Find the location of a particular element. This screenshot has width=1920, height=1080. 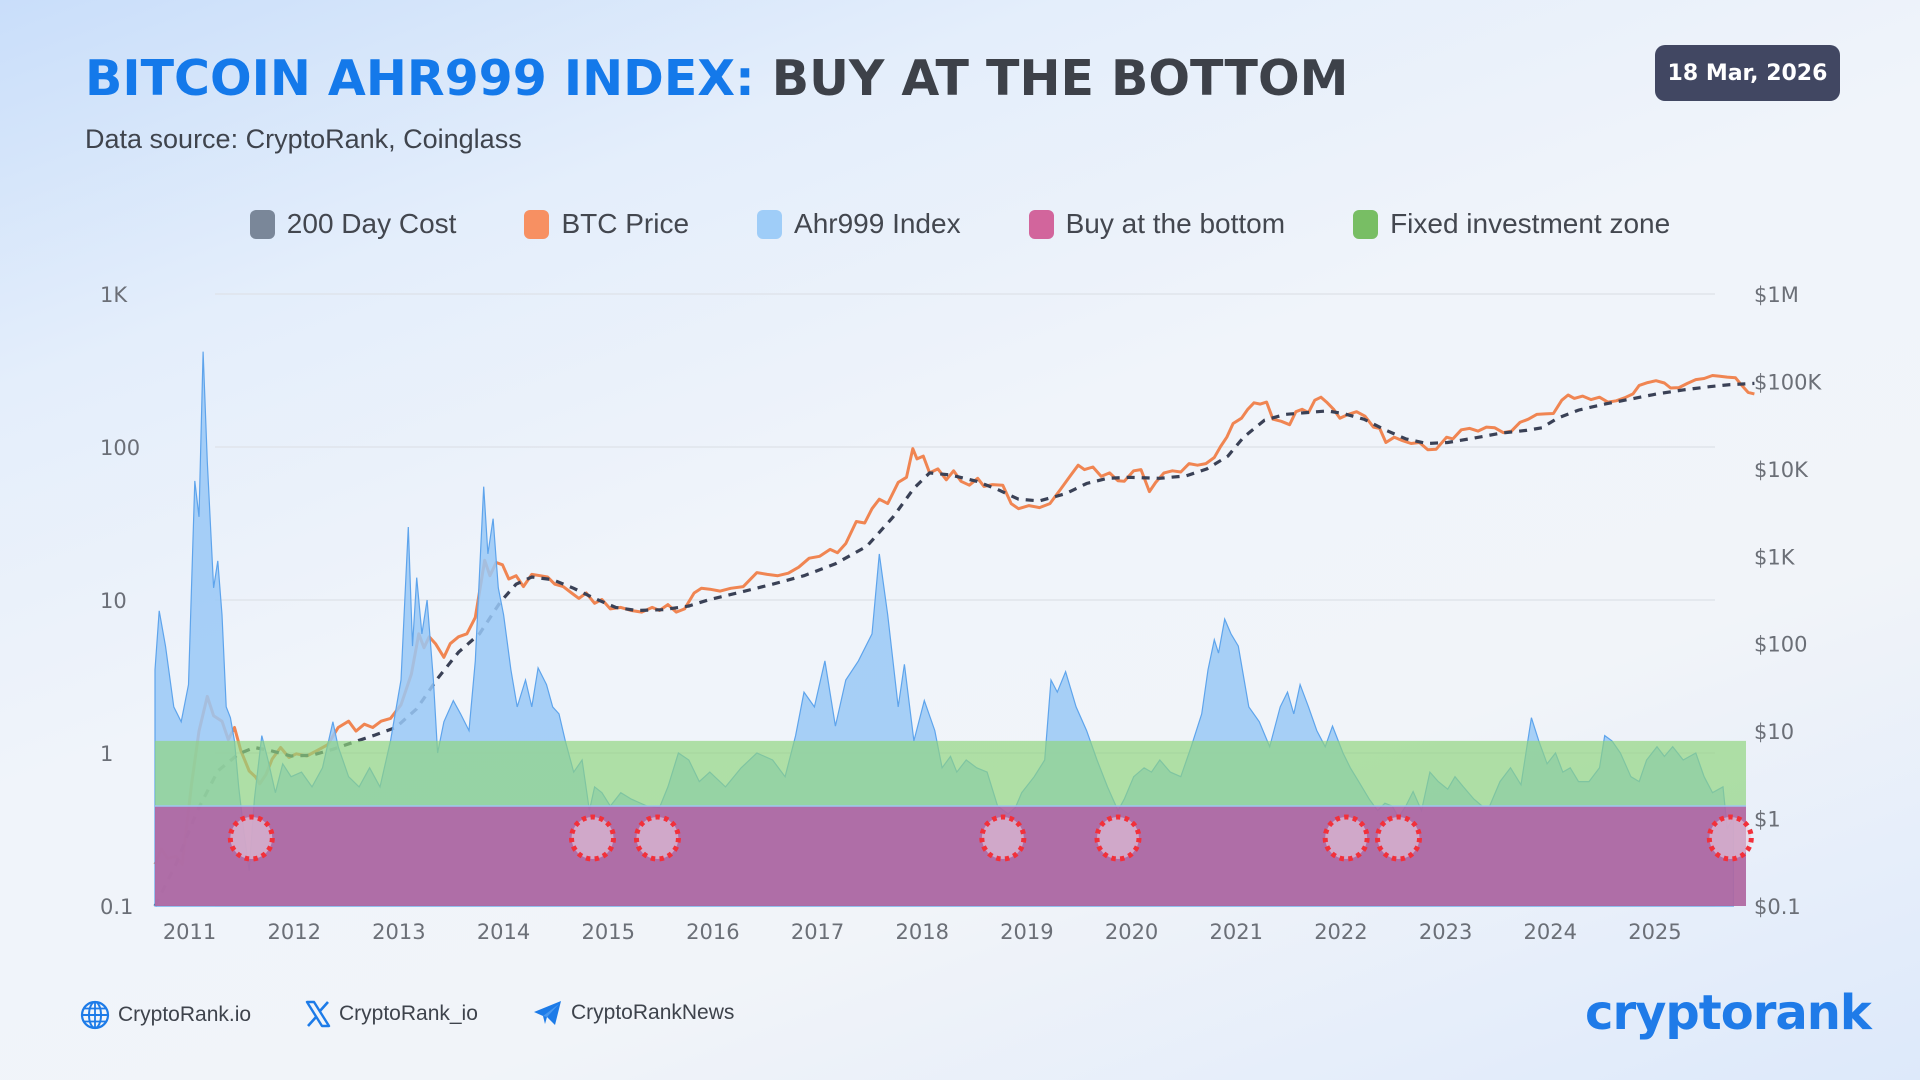

legend-item-fixed-investment-zone: Fixed investment zone is located at coordinates (1511, 224).